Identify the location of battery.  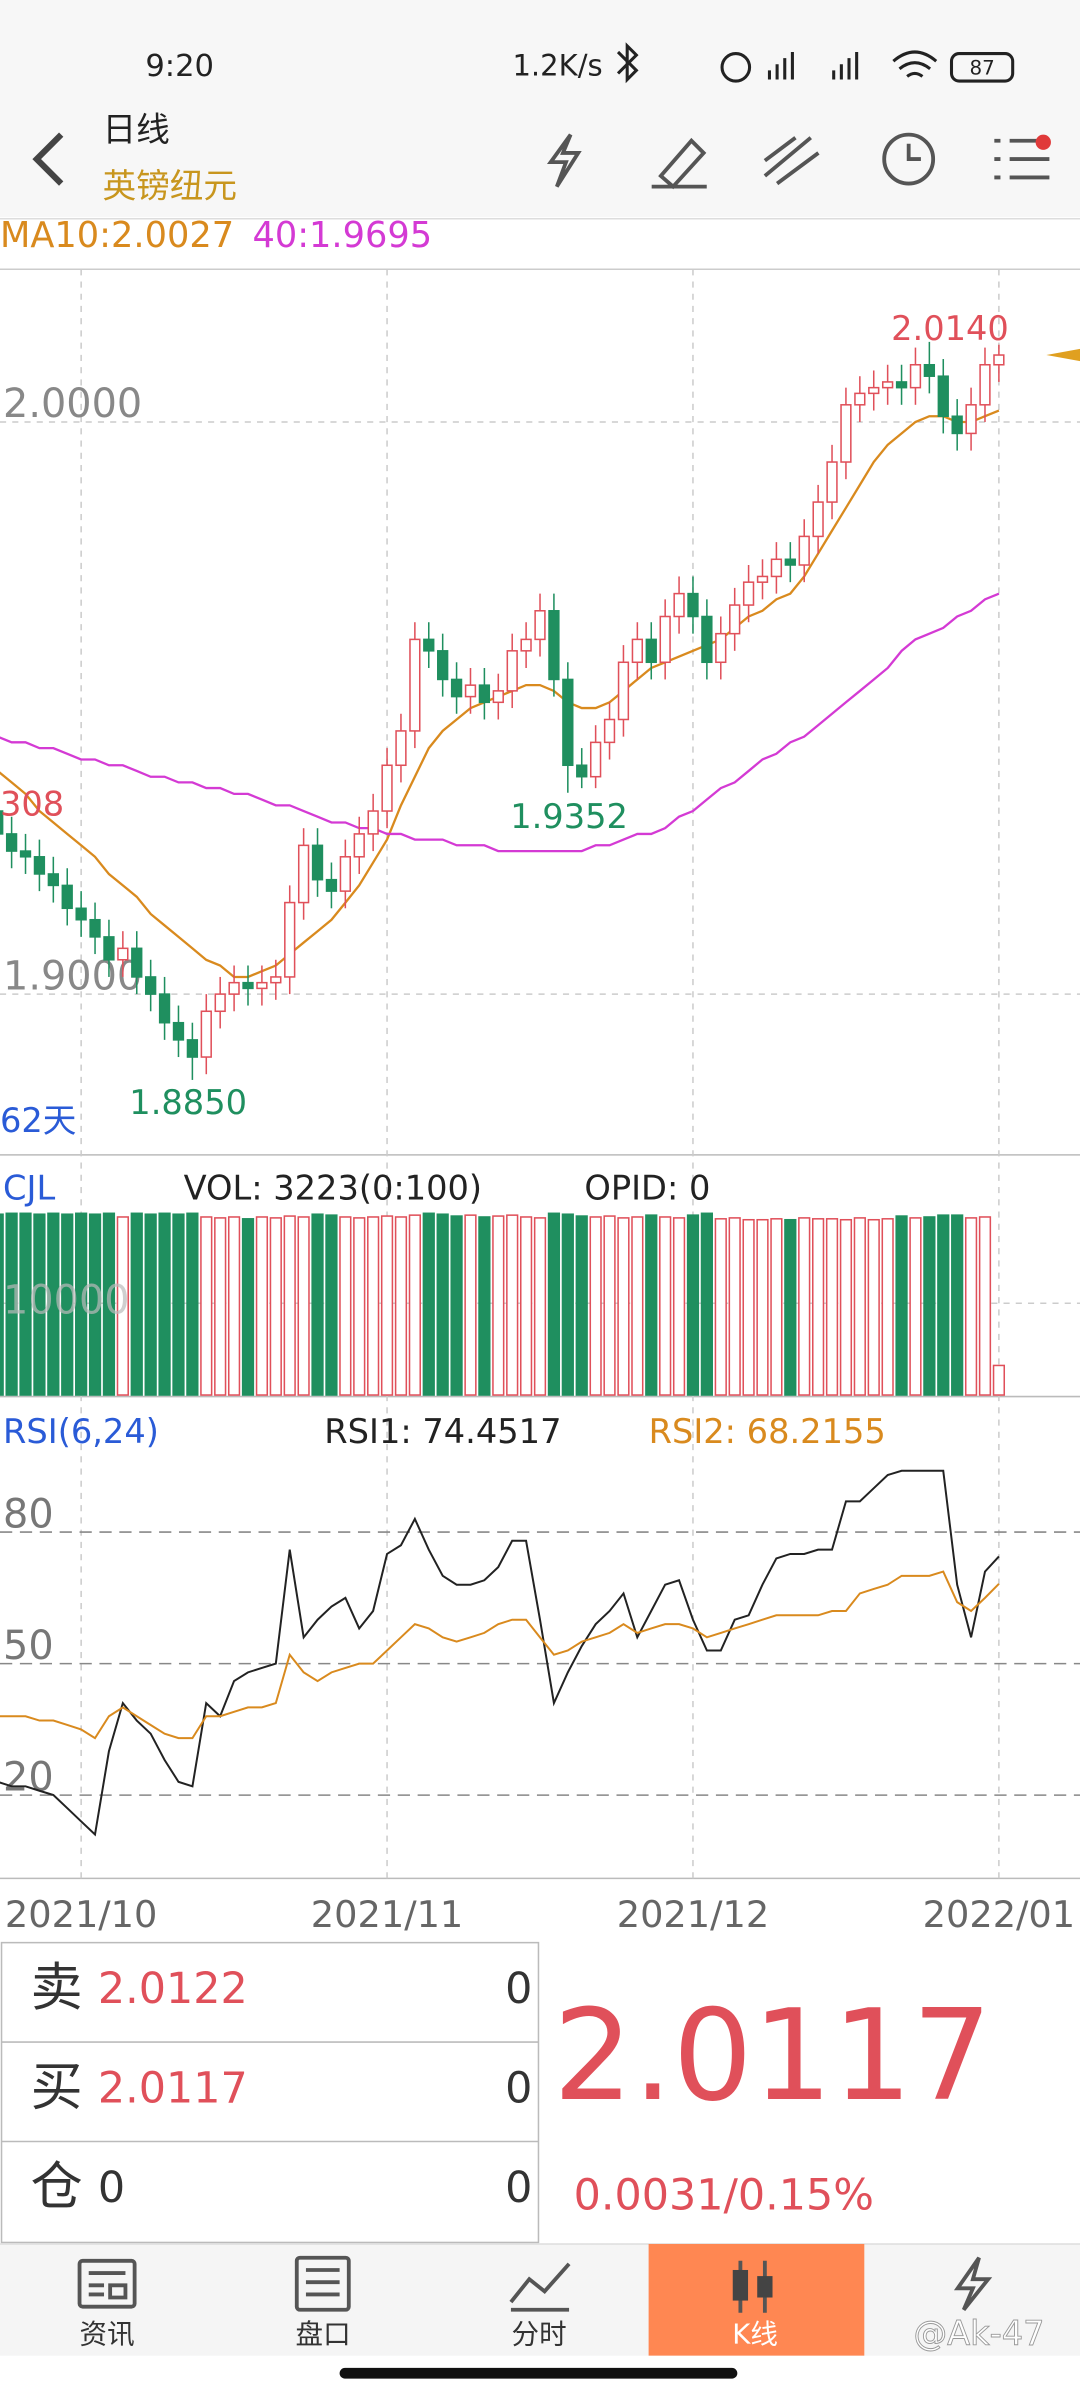
(982, 67).